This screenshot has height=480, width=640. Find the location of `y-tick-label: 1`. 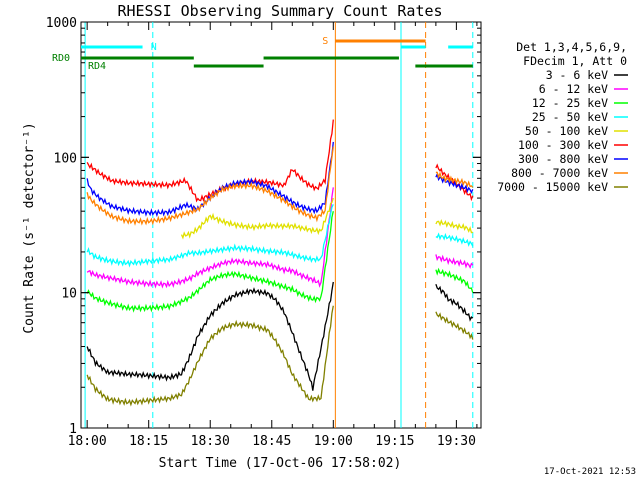

y-tick-label: 1 is located at coordinates (73, 429).